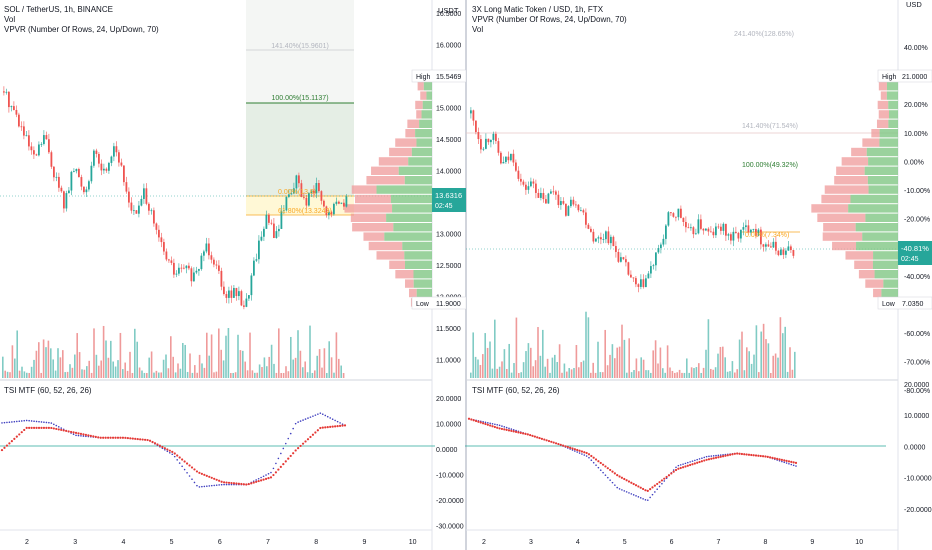  Describe the element at coordinates (549, 19) in the screenshot. I see `right-vpvr-label: VPVR (Number Of Rows, 24, Up/Down, 70)` at that location.